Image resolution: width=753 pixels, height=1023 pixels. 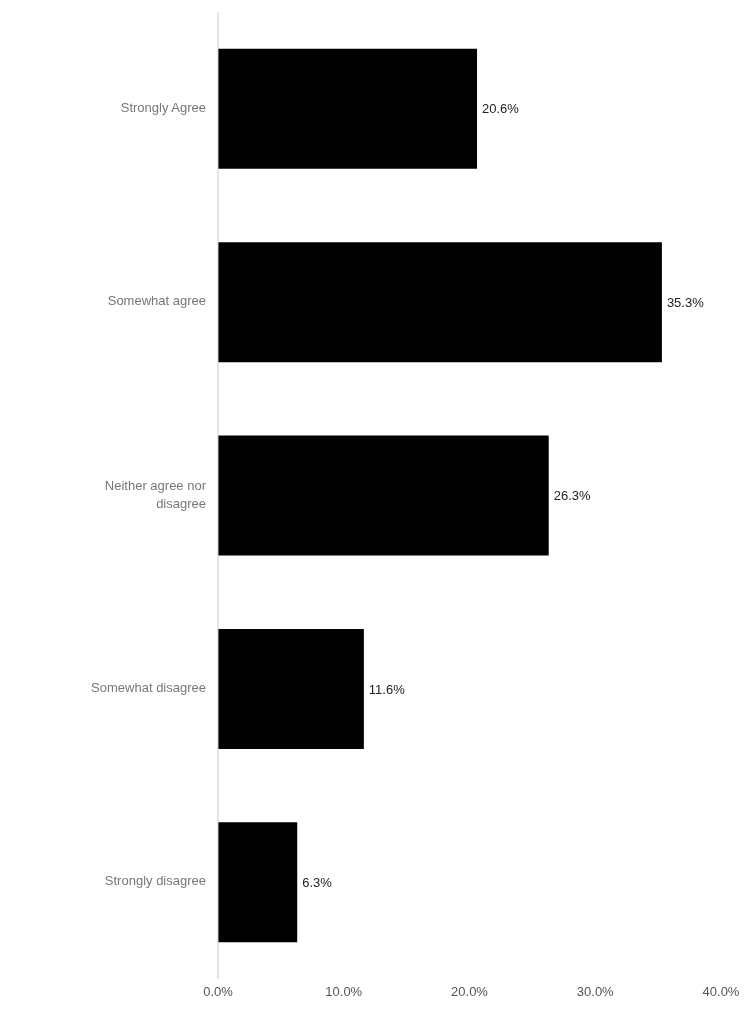 What do you see at coordinates (572, 496) in the screenshot?
I see `data-label: 26.3%` at bounding box center [572, 496].